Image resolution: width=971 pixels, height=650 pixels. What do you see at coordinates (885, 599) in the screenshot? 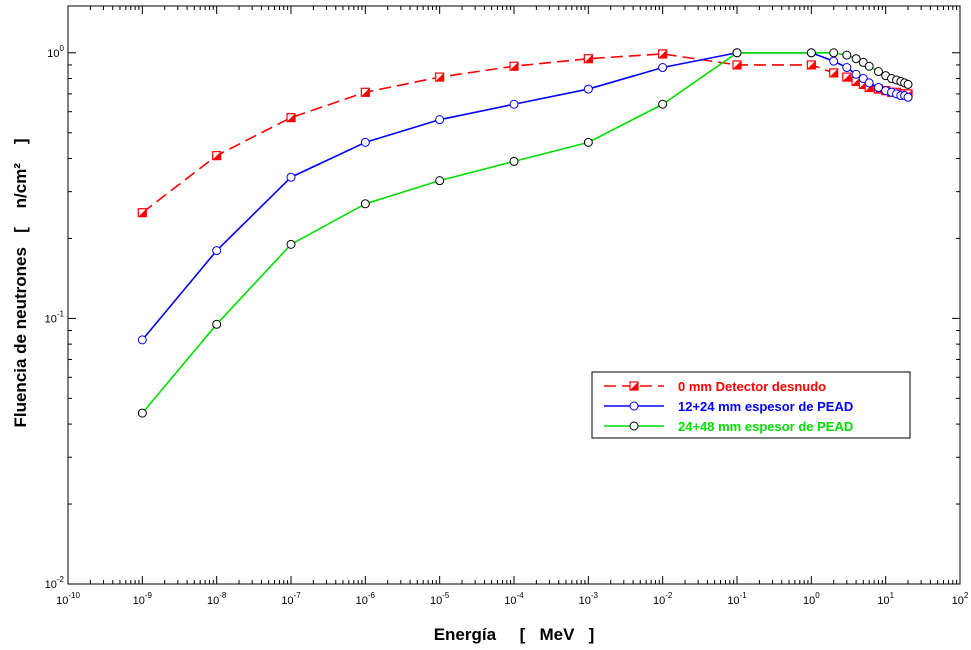
I see `x-tick-label: 10¹` at bounding box center [885, 599].